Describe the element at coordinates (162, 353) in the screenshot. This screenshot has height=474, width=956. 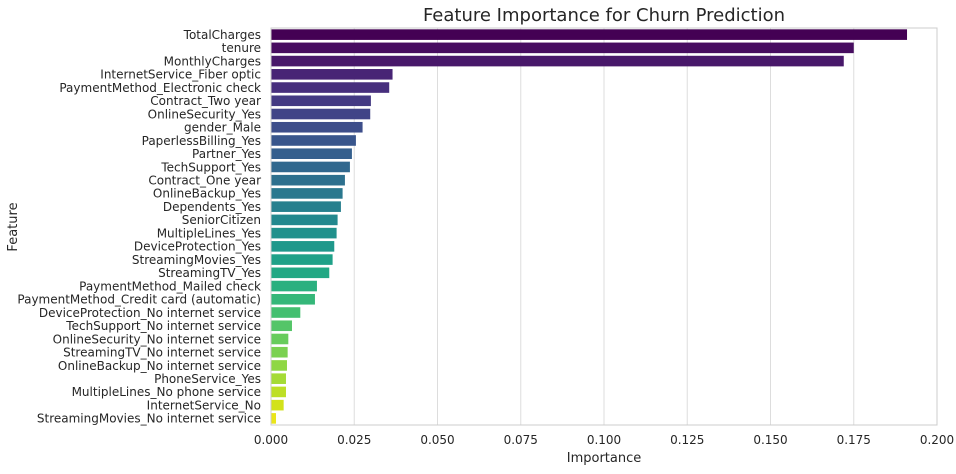
I see `y-tick-label: StreamingTV_No internet service` at that location.